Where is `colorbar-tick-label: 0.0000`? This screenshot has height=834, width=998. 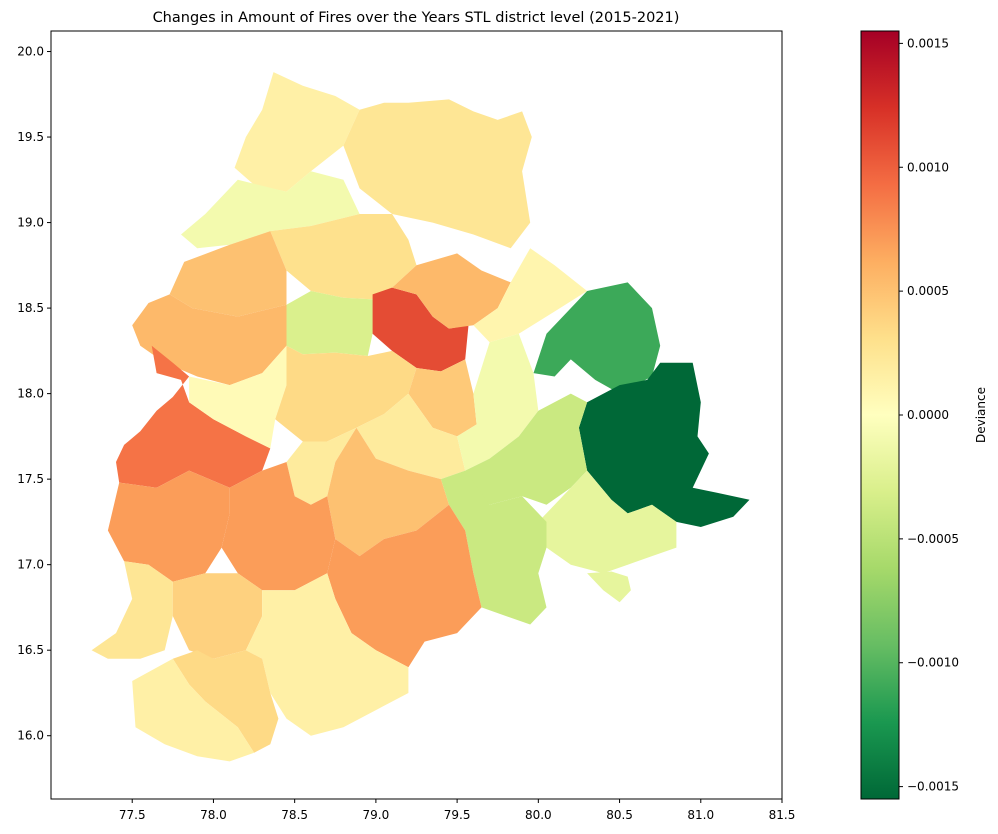 colorbar-tick-label: 0.0000 is located at coordinates (928, 415).